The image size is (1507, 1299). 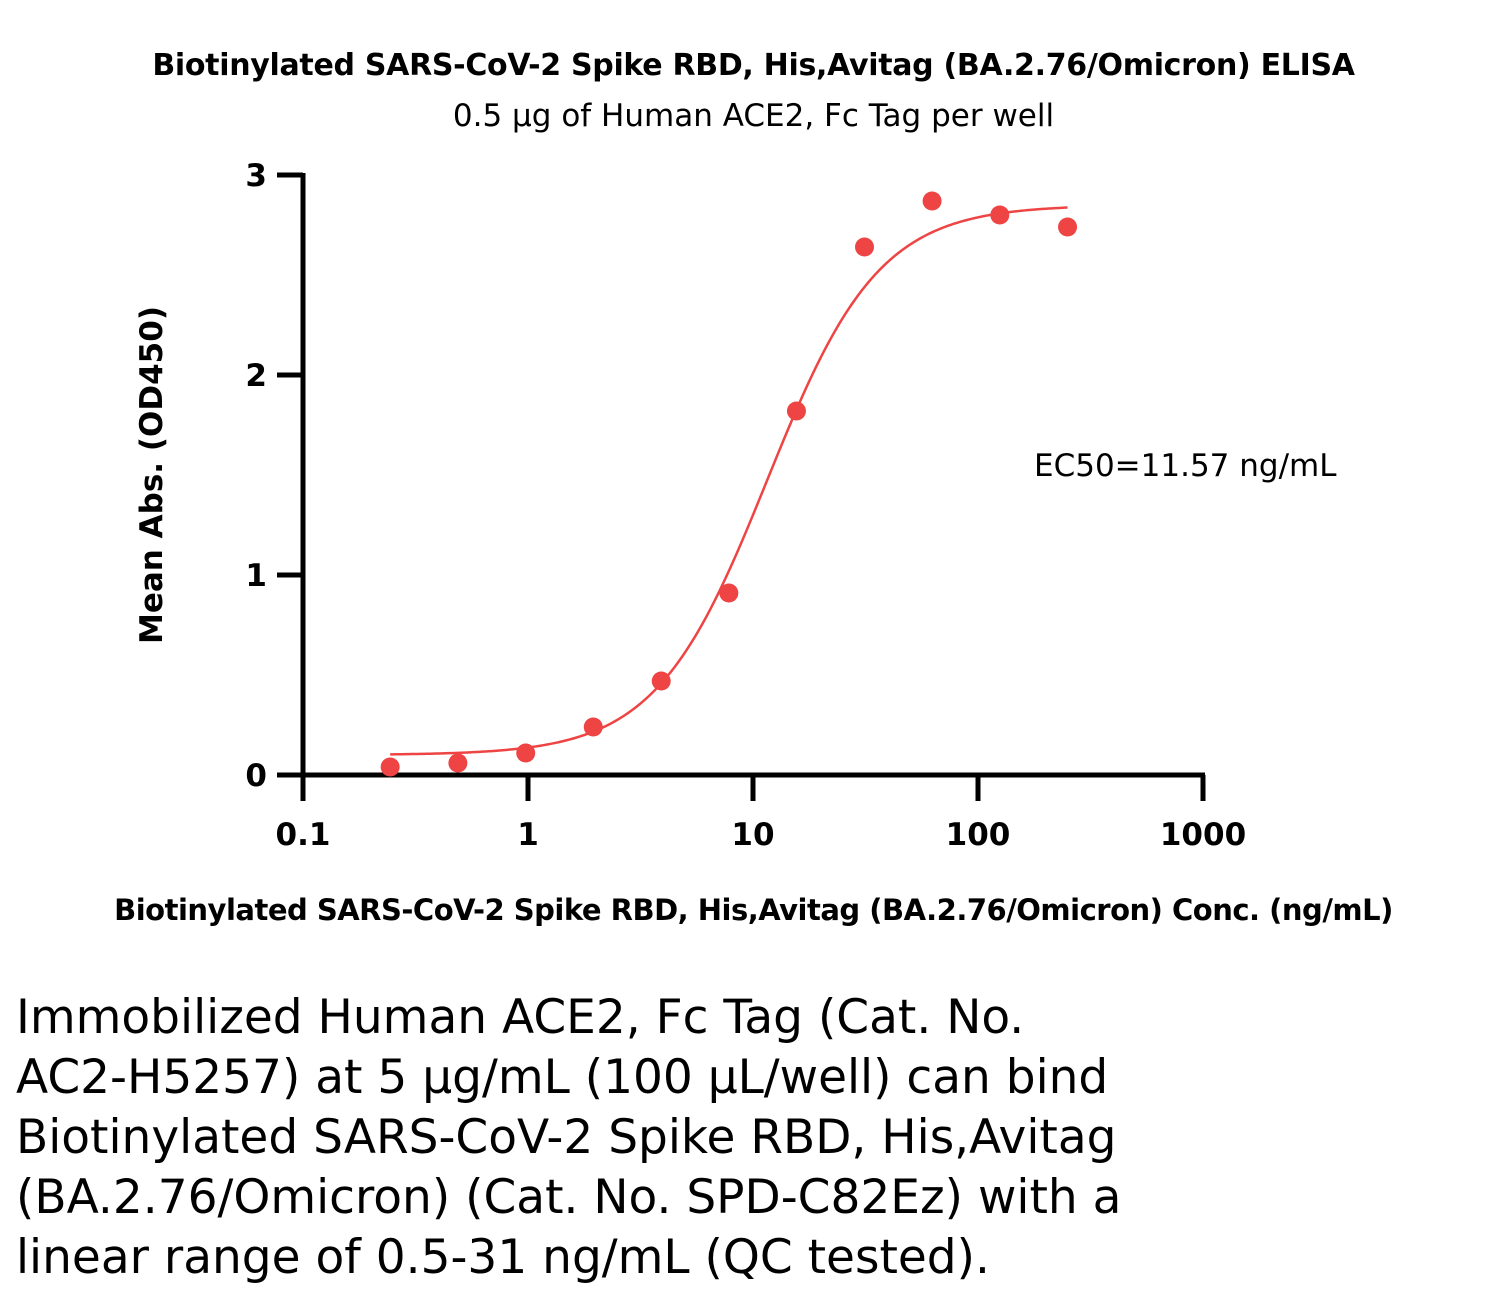 What do you see at coordinates (1203, 835) in the screenshot?
I see `x-tick-label: 1000` at bounding box center [1203, 835].